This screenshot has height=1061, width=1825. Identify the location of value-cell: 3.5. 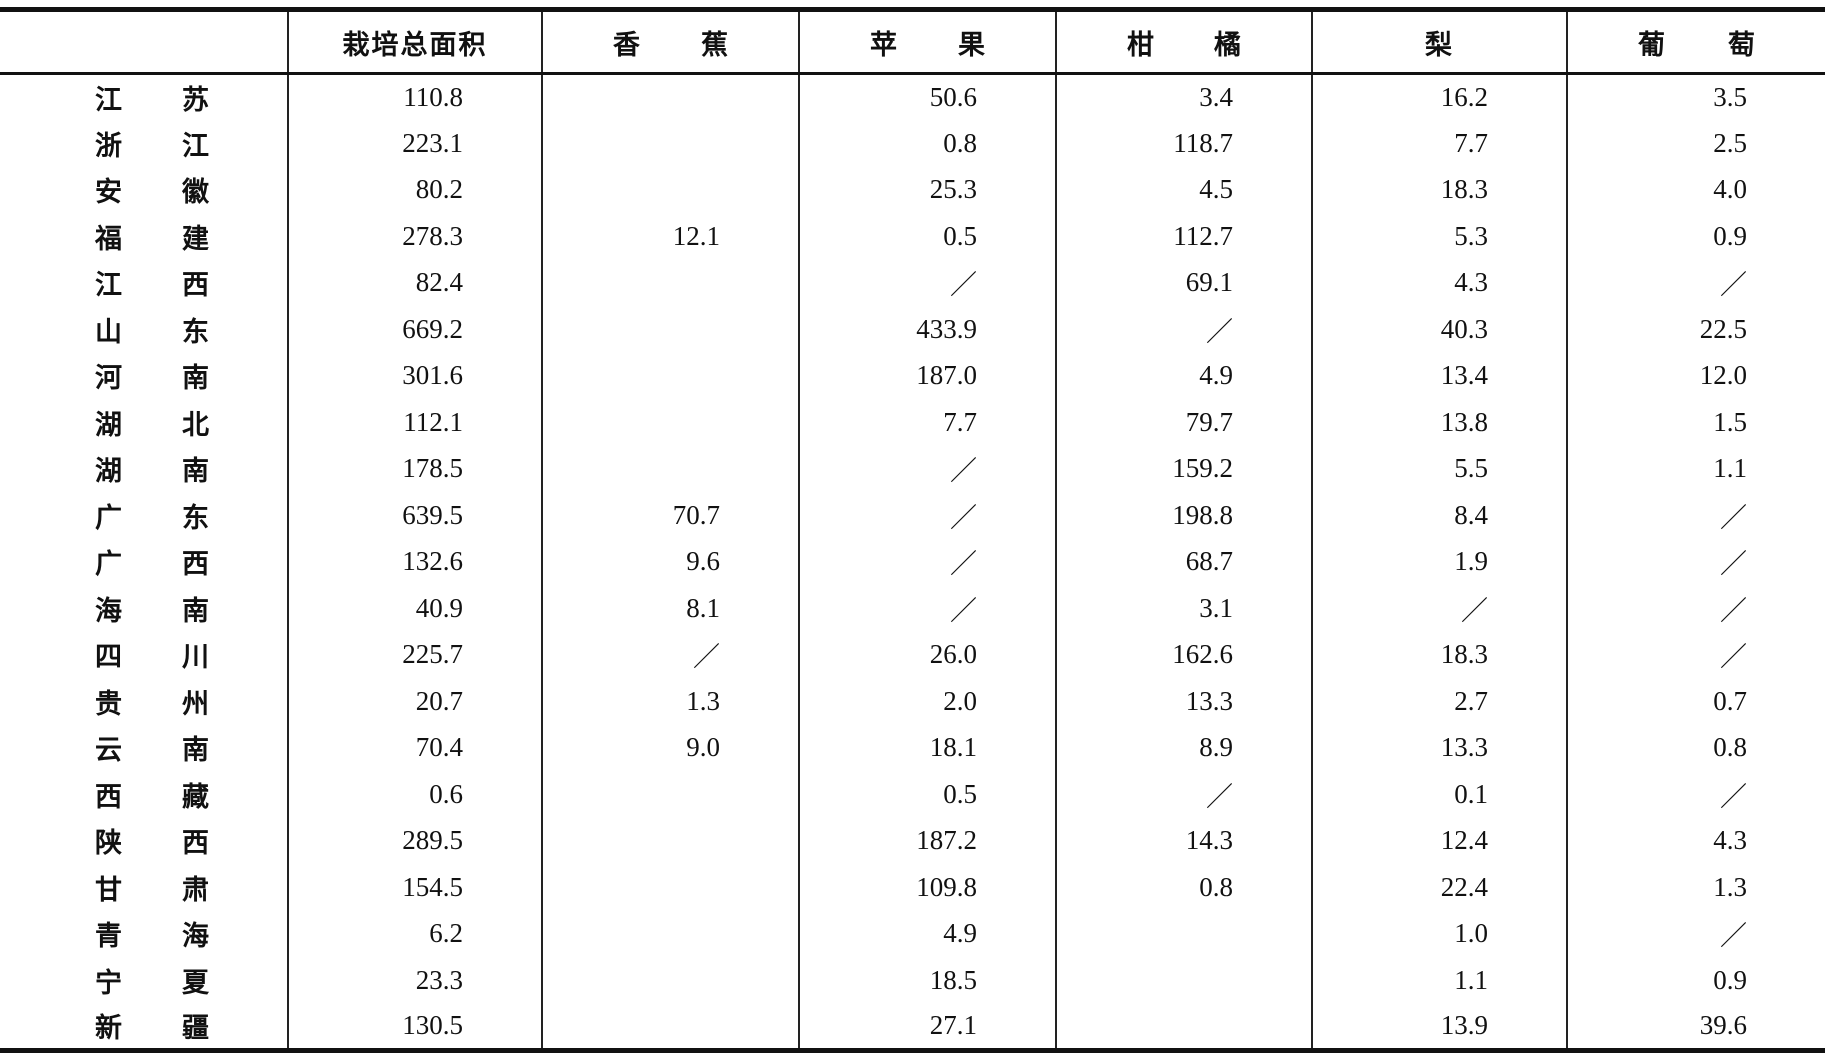
(1695, 96).